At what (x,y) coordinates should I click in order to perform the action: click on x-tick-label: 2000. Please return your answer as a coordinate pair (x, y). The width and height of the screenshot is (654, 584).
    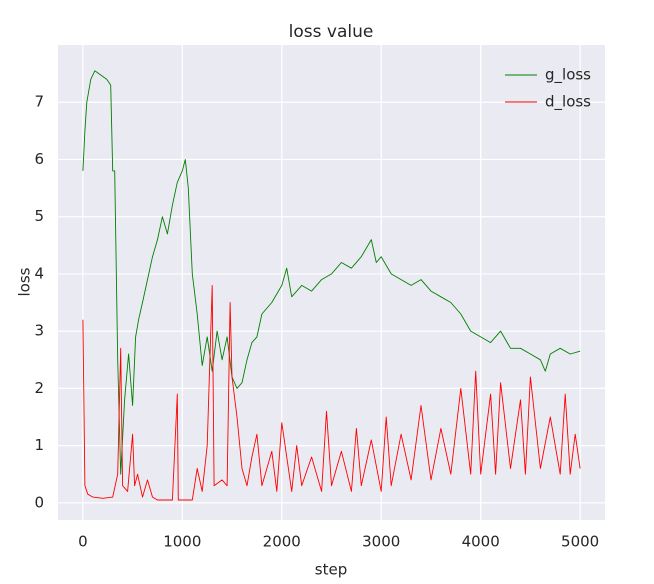
    Looking at the image, I should click on (282, 542).